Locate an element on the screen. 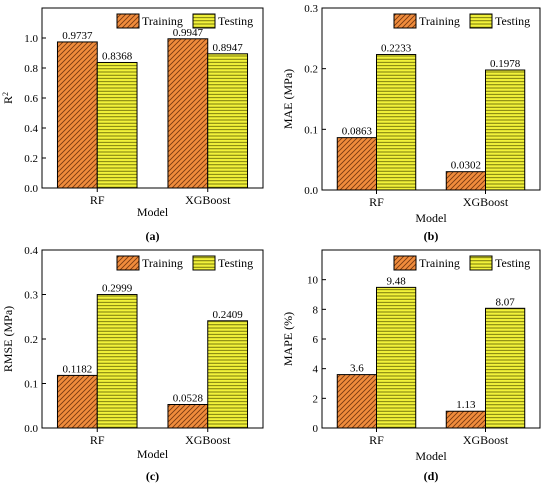 The height and width of the screenshot is (488, 550). data-label: 0.0863 is located at coordinates (357, 132).